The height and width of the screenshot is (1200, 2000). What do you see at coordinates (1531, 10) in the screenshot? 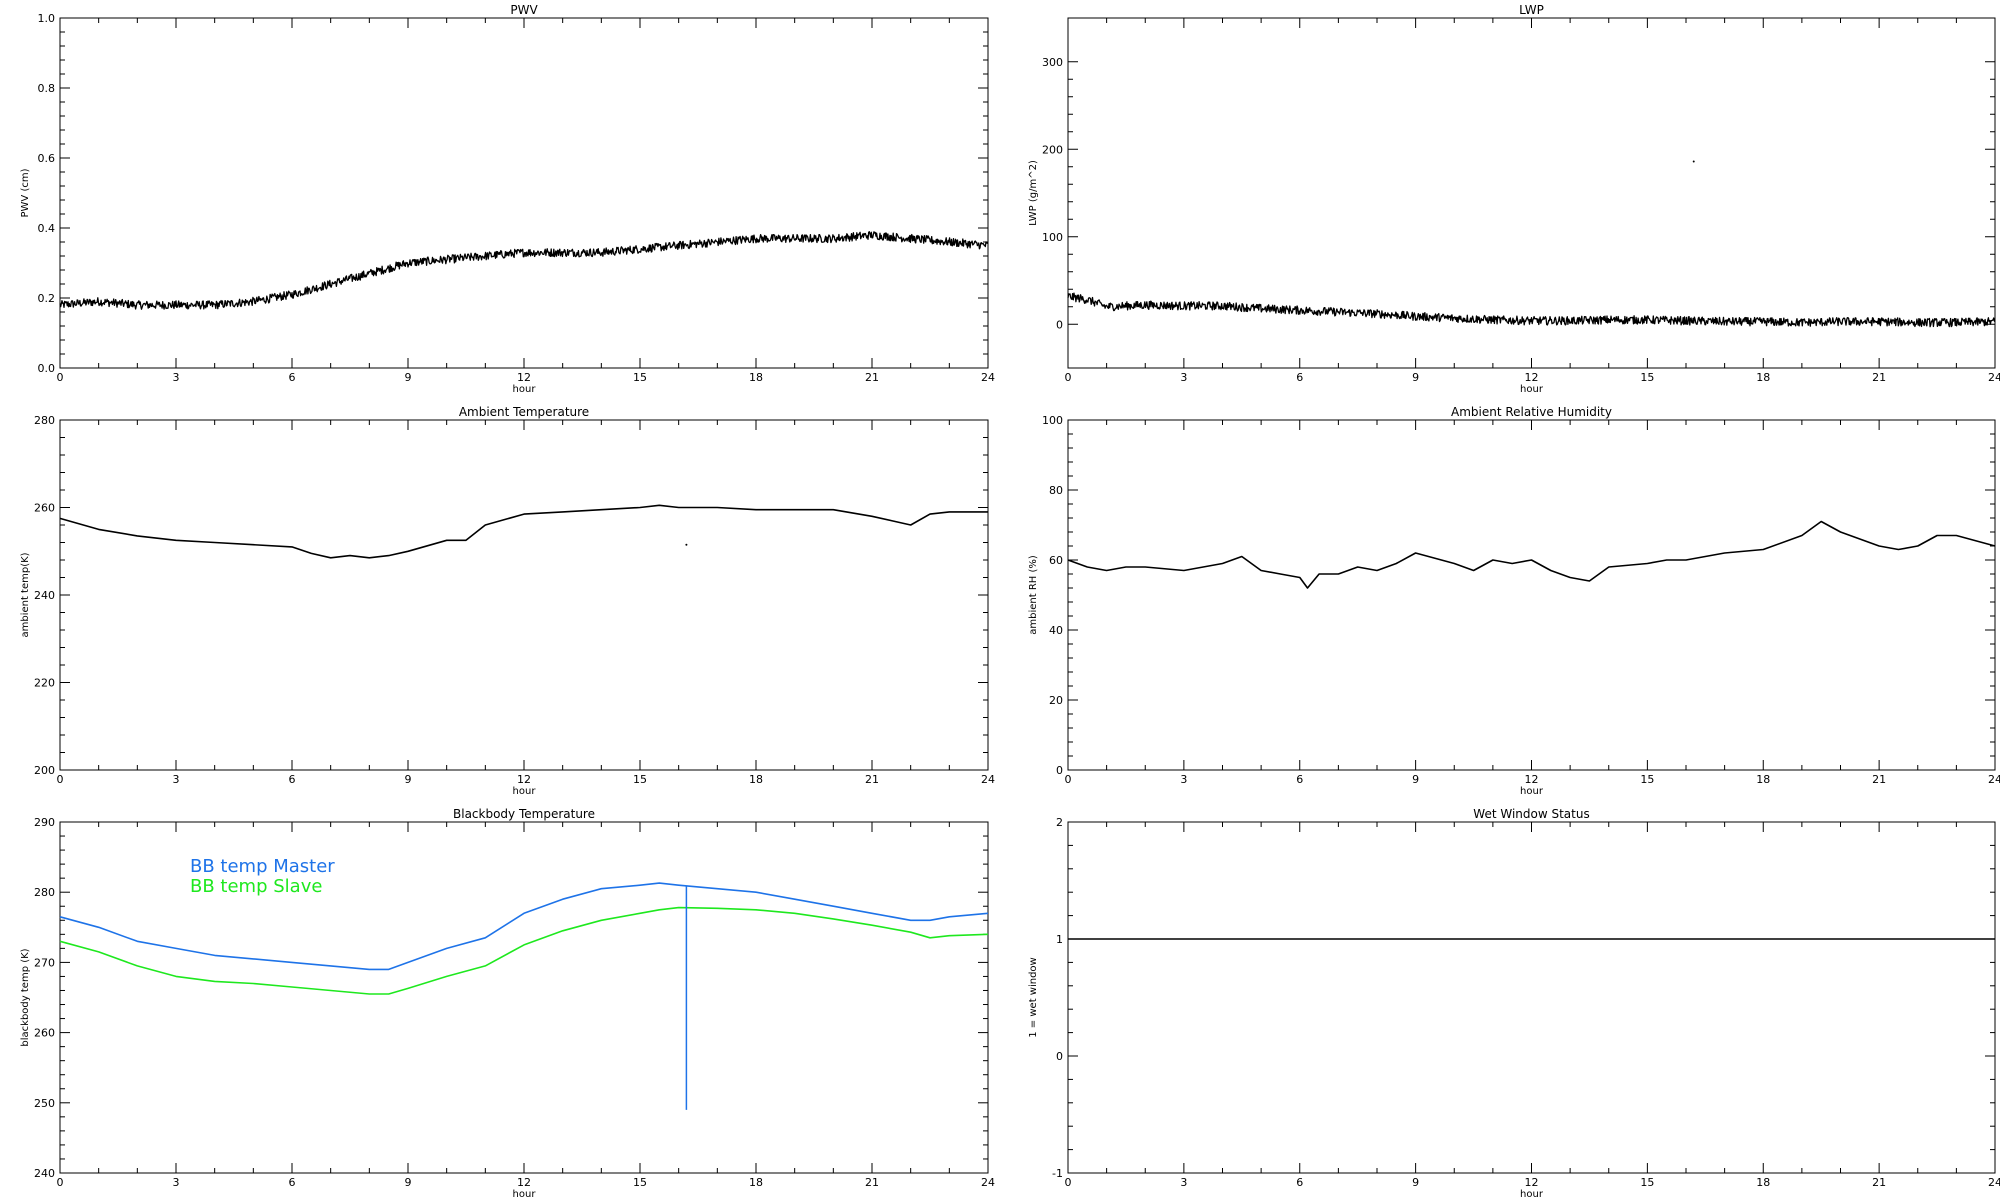
I see `chart-title: LWP` at bounding box center [1531, 10].